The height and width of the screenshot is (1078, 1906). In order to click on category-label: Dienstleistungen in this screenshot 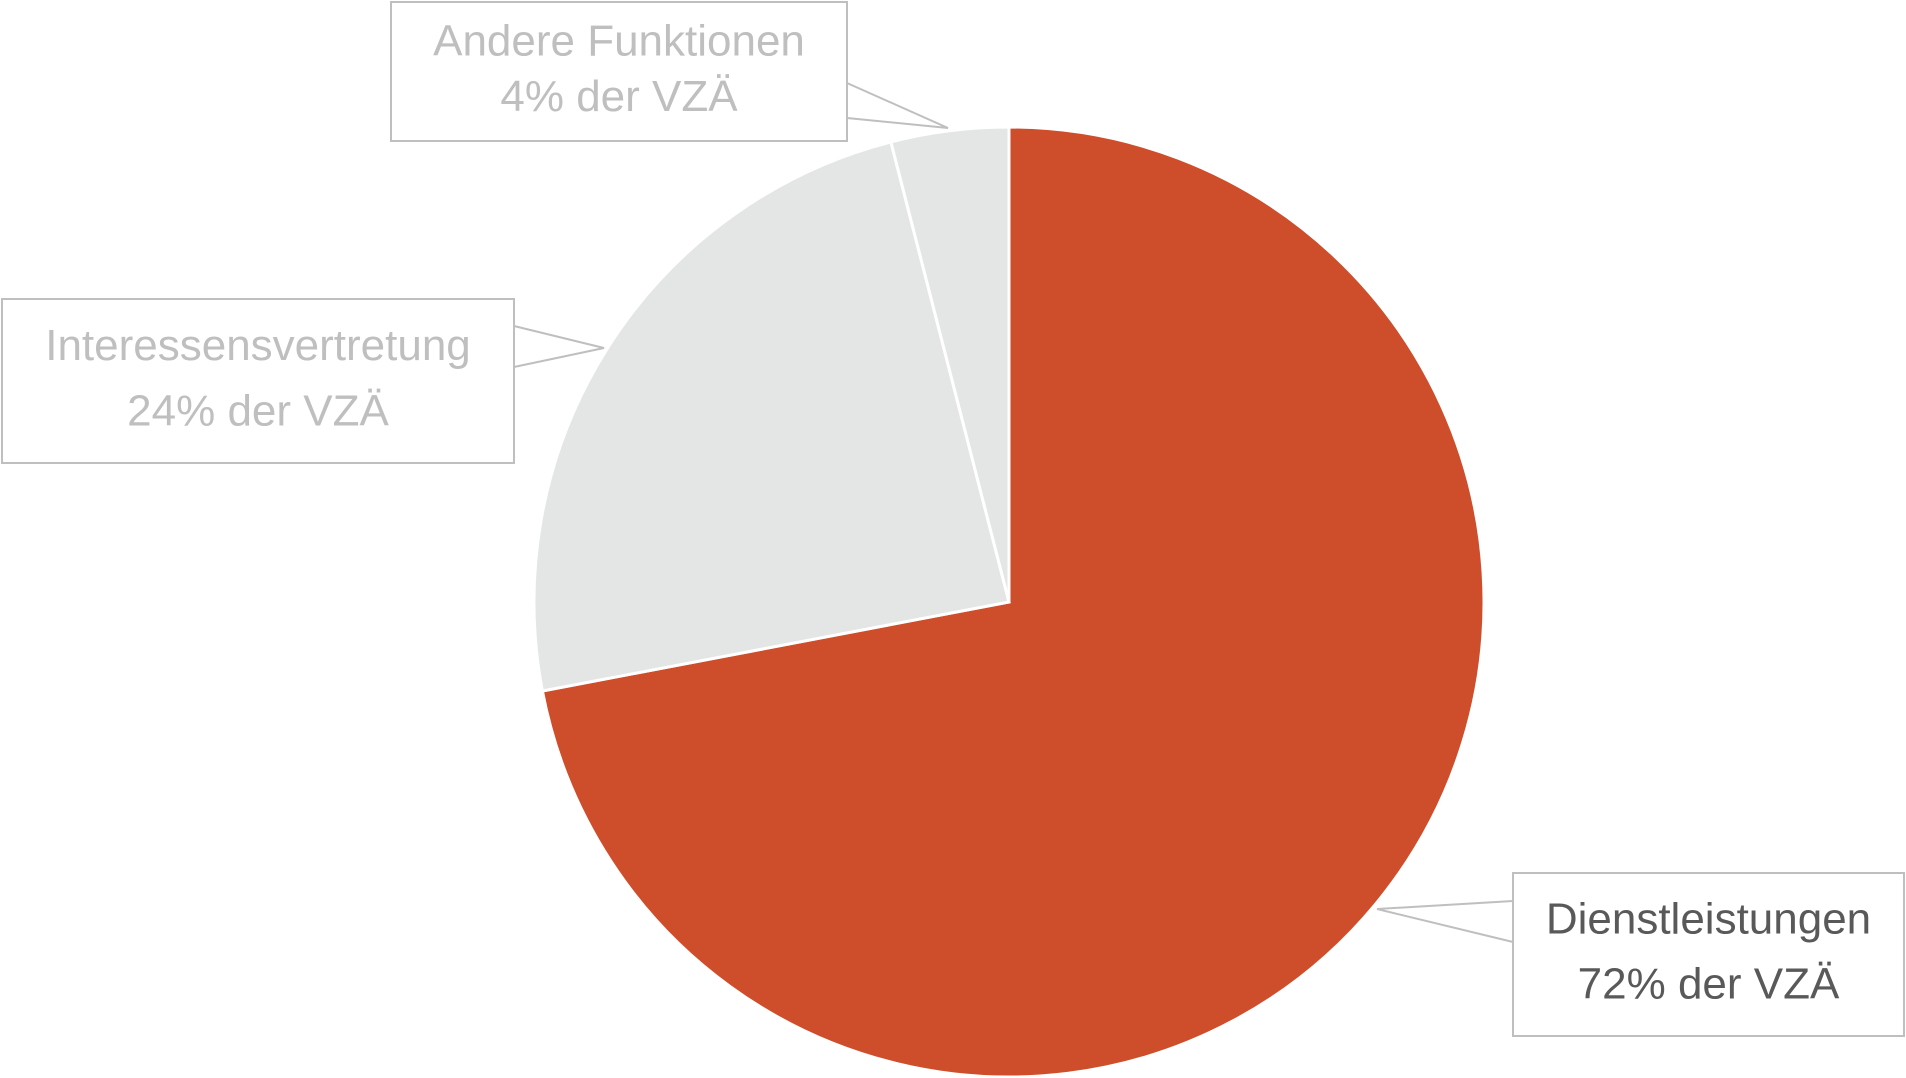, I will do `click(1708, 919)`.